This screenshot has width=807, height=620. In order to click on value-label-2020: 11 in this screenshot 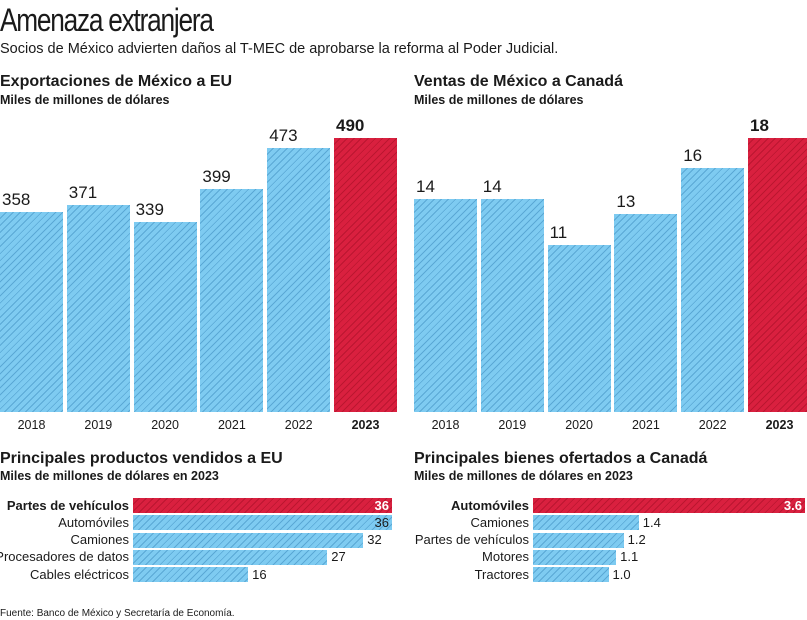, I will do `click(558, 232)`.